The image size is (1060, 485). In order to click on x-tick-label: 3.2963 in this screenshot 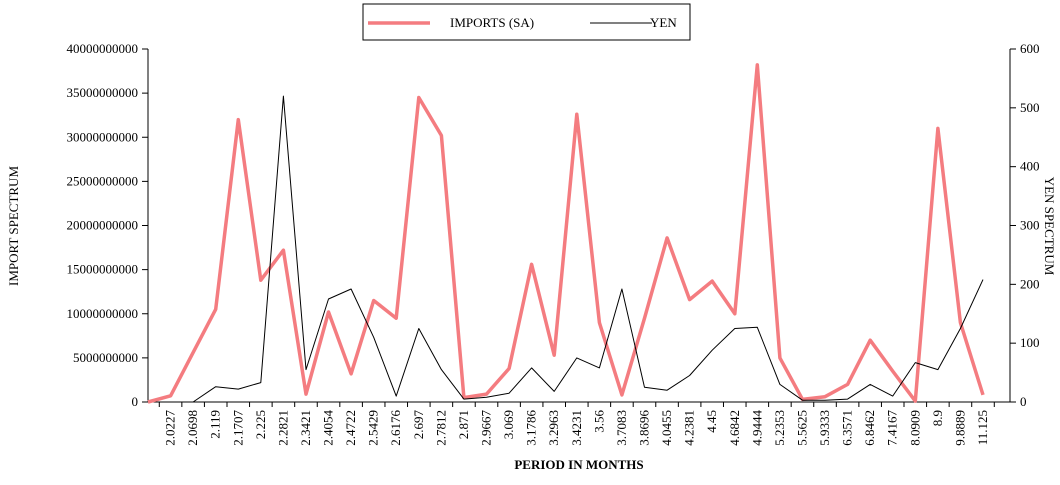, I will do `click(553, 428)`.